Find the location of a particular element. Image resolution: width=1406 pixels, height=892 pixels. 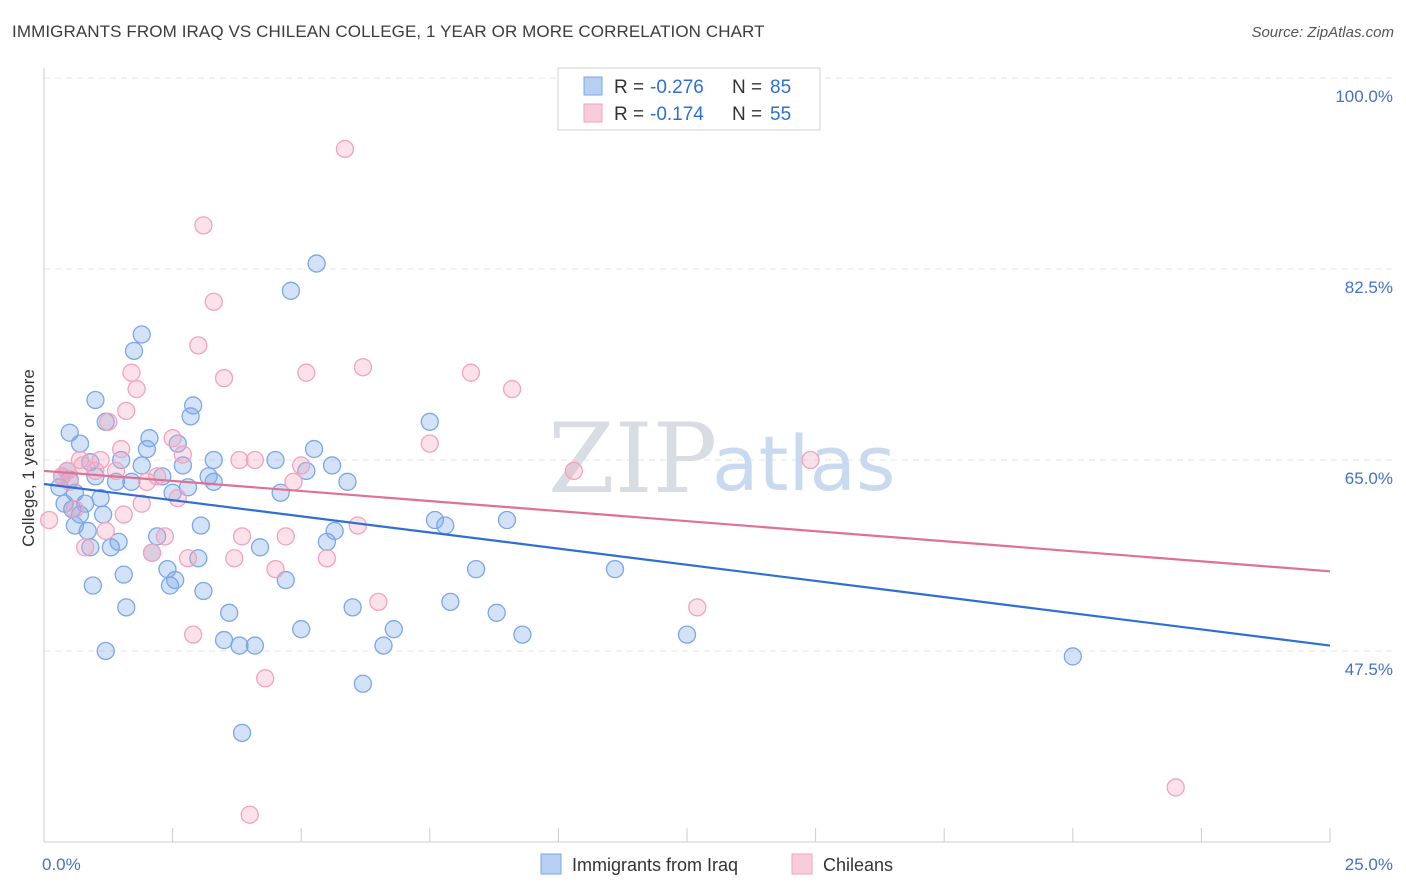

top-legend-r-label-0: R = is located at coordinates (629, 87).